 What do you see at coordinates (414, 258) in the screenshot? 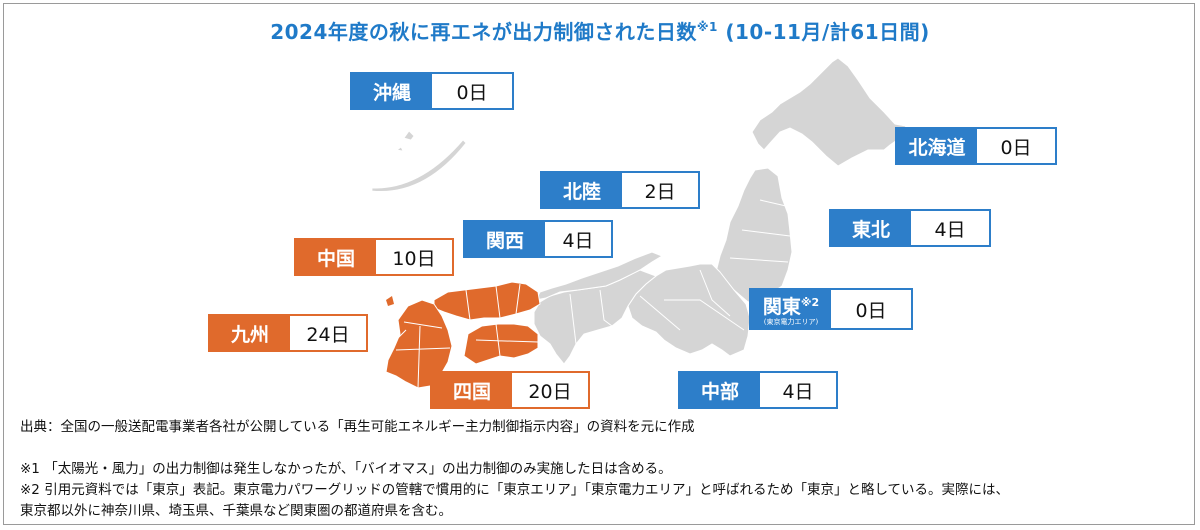
I see `curtailment-days: 10日` at bounding box center [414, 258].